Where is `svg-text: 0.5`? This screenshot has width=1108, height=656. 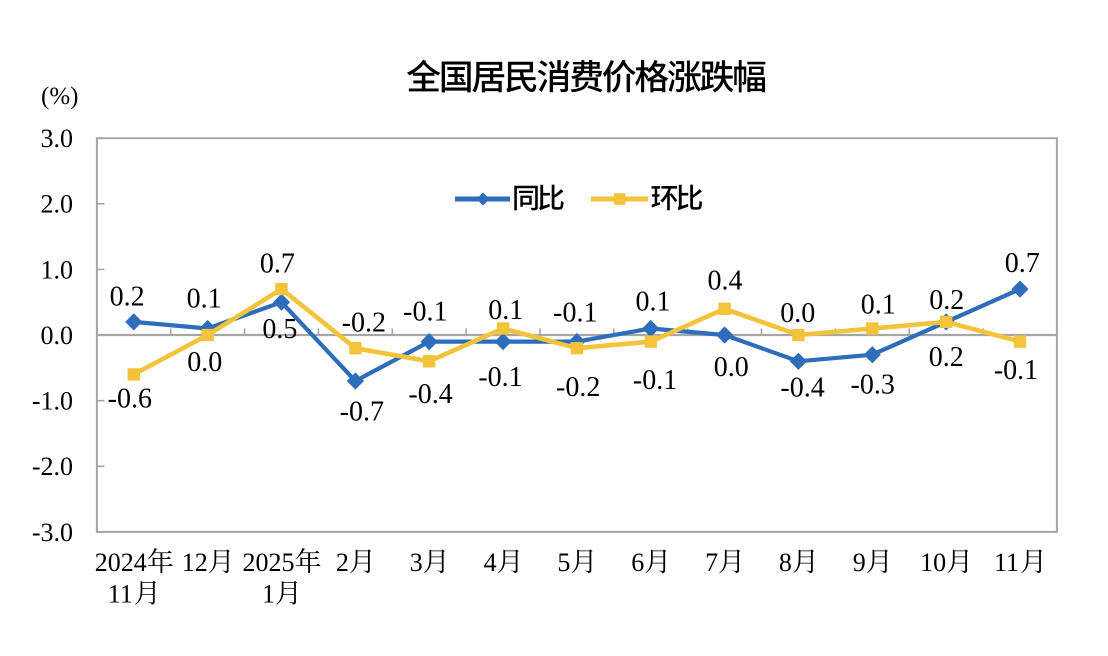
svg-text: 0.5 is located at coordinates (279, 329).